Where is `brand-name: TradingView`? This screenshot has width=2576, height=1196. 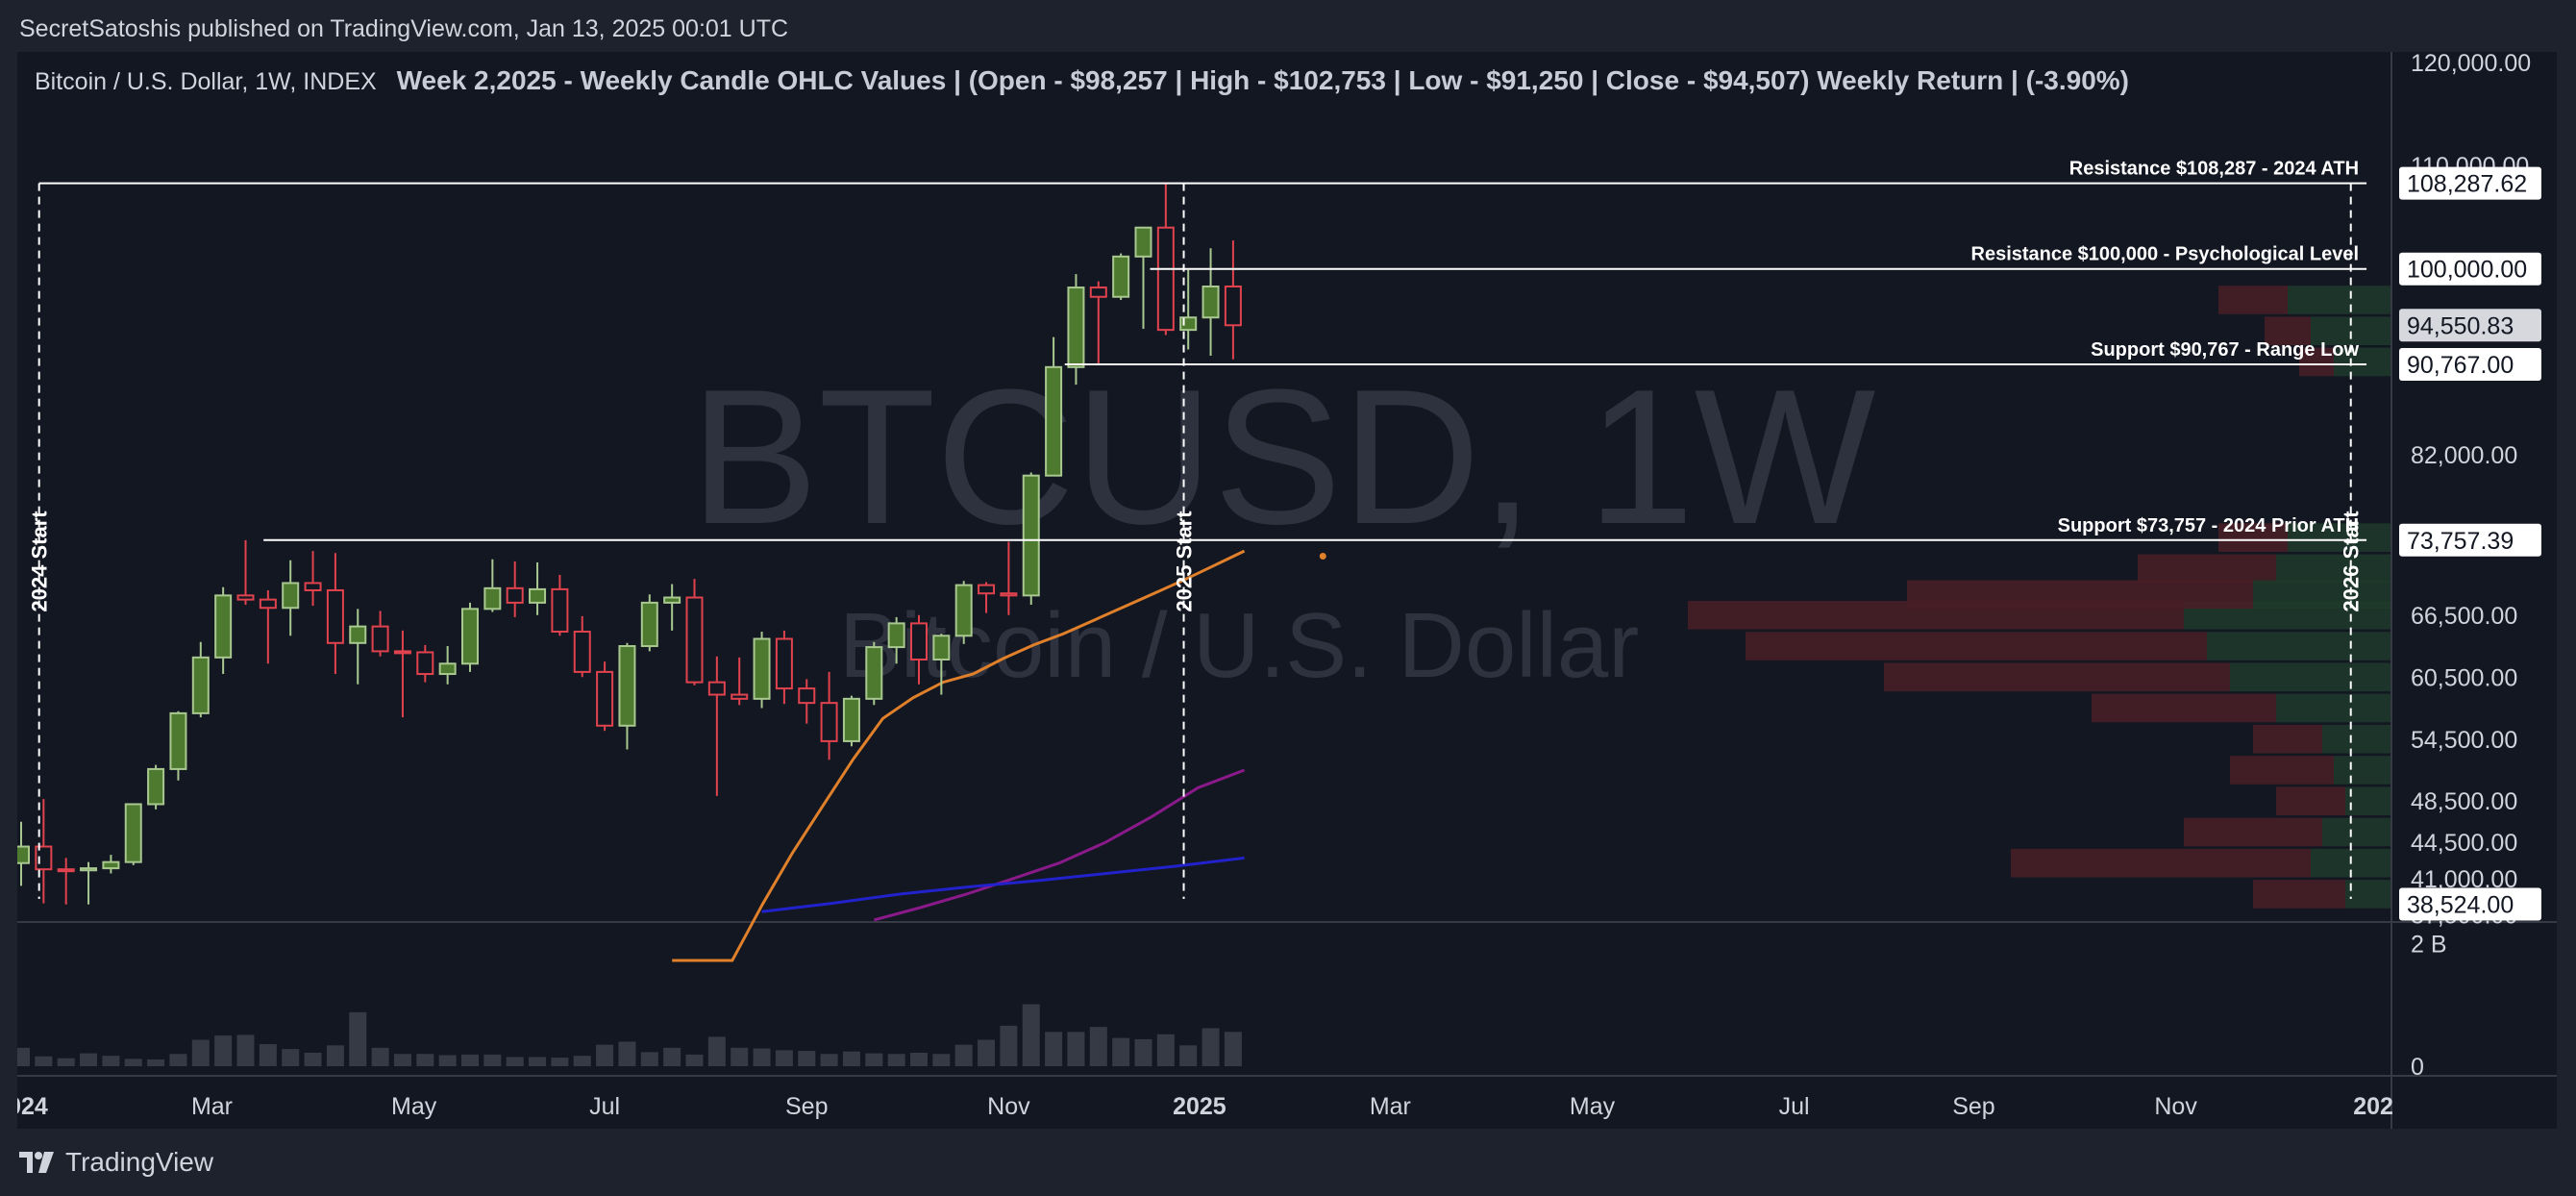
brand-name: TradingView is located at coordinates (140, 1162).